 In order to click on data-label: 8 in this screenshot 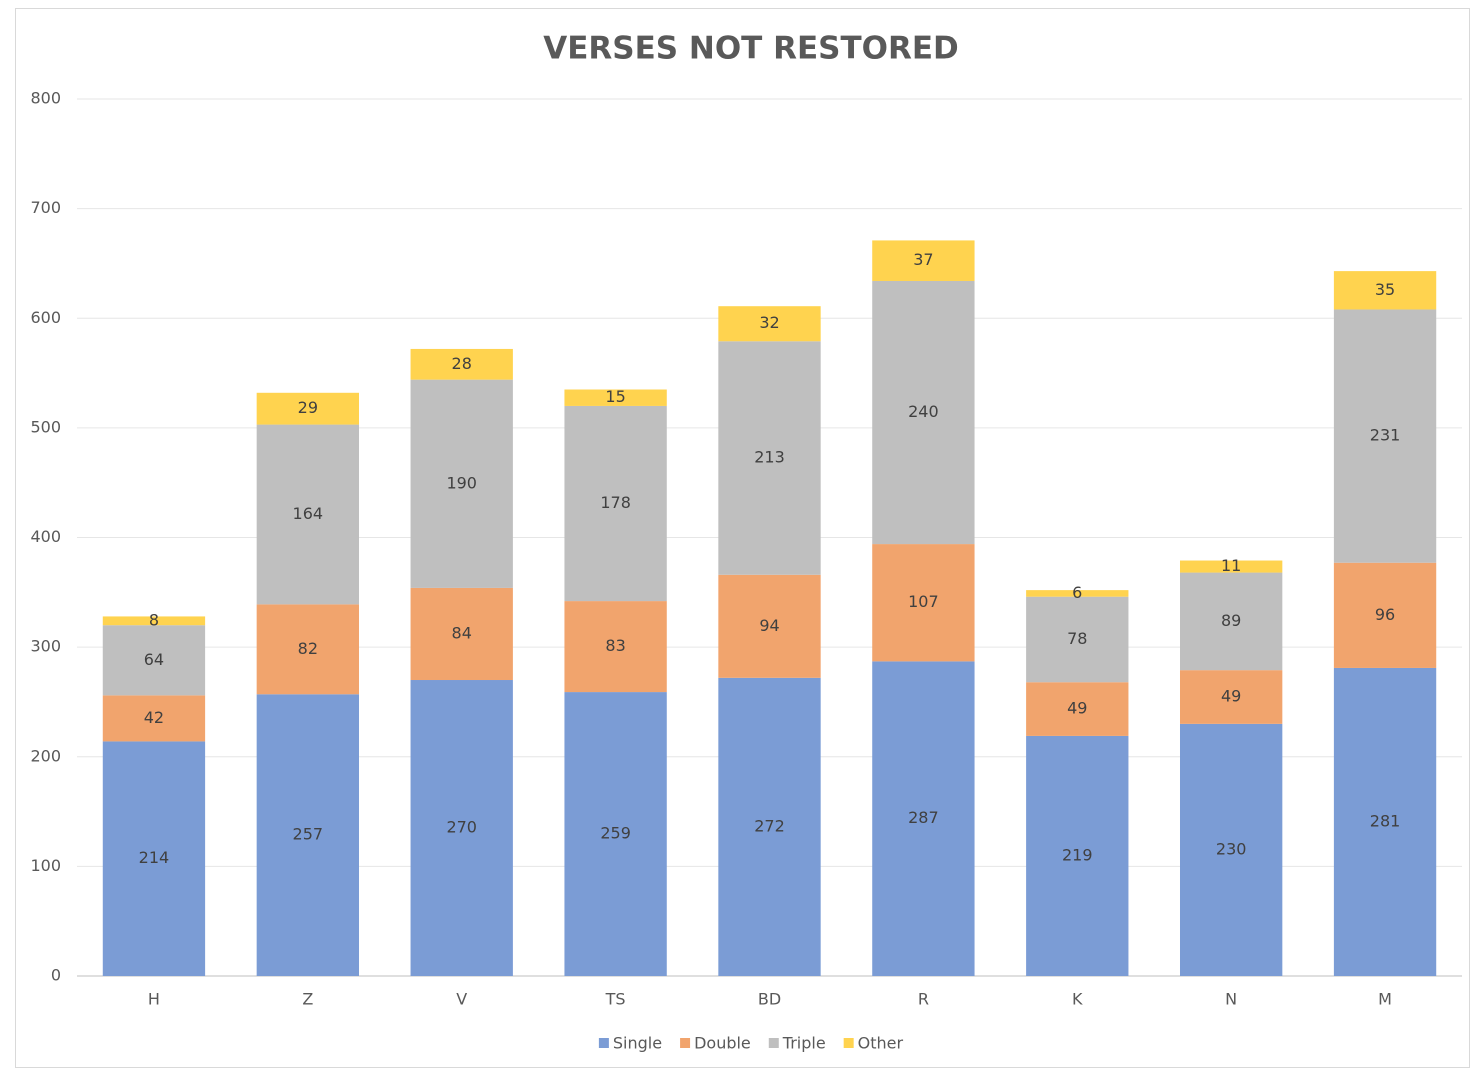, I will do `click(154, 619)`.